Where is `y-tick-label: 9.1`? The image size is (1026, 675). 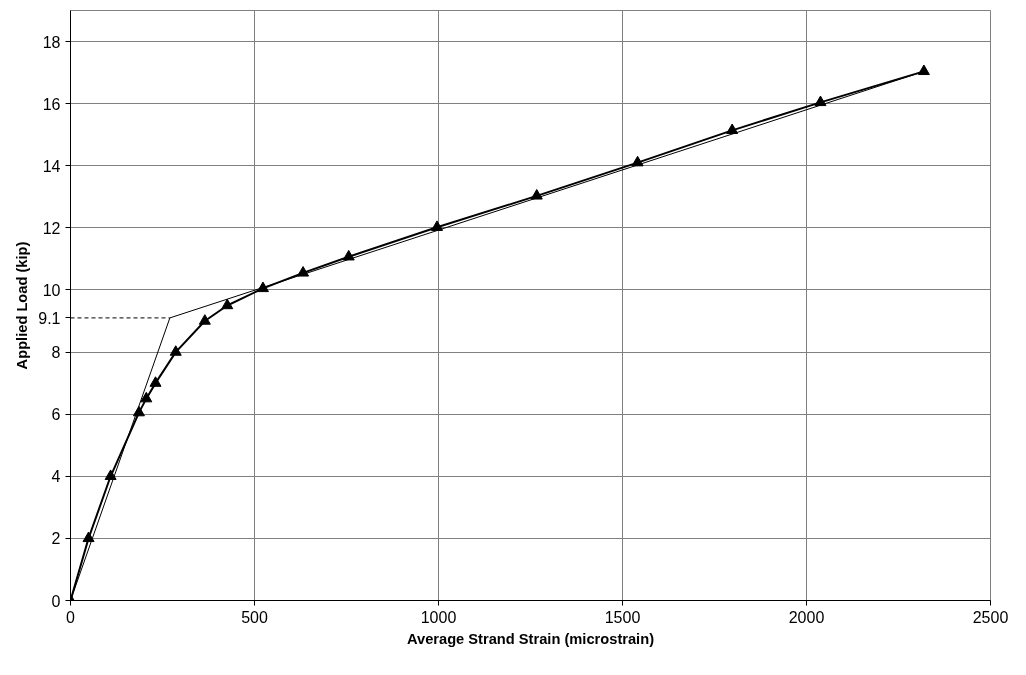 y-tick-label: 9.1 is located at coordinates (49, 318).